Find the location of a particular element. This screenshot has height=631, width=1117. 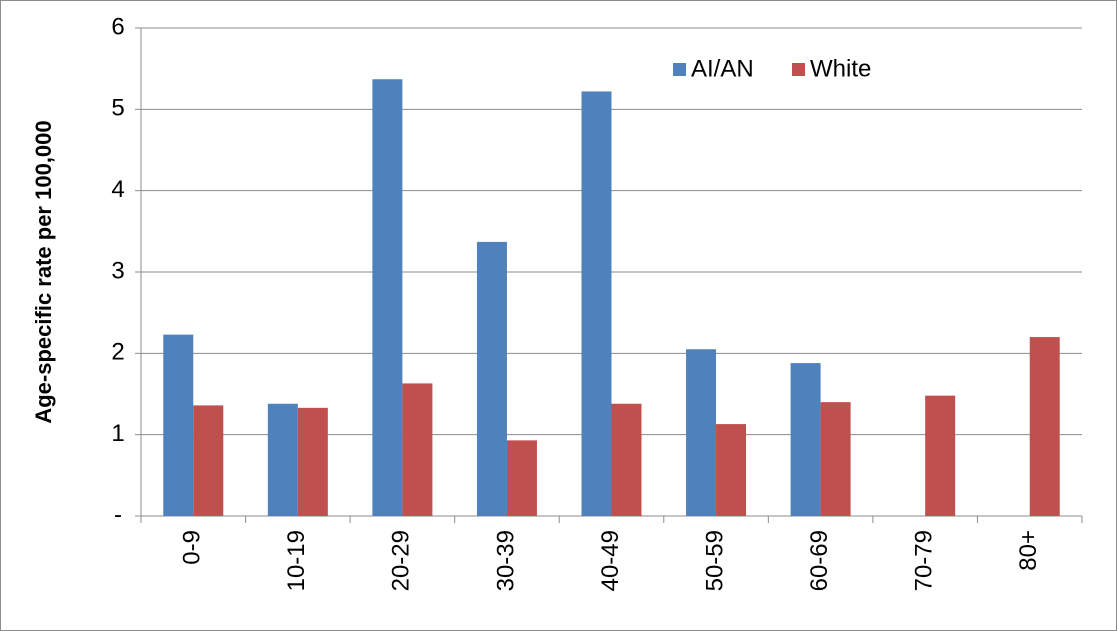

y-tick-label: 6 is located at coordinates (117, 26).